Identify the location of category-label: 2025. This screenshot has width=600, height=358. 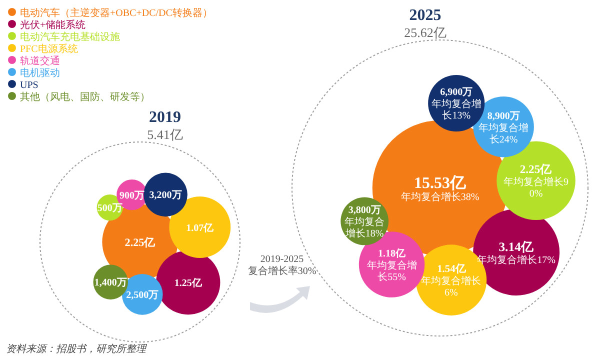
(425, 15).